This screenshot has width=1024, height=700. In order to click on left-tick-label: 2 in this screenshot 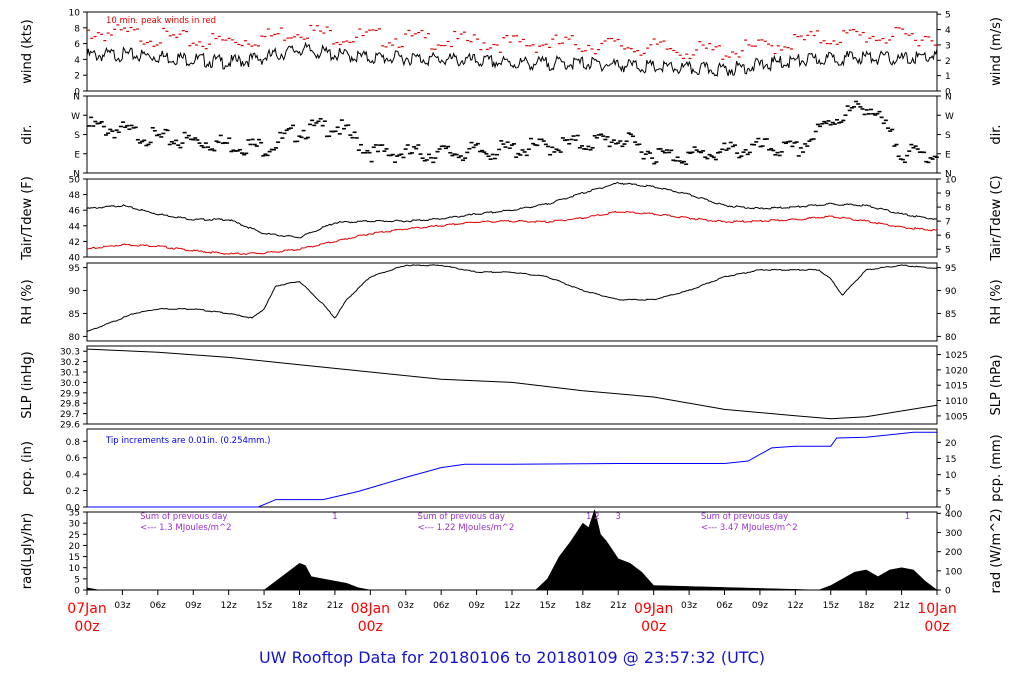, I will do `click(77, 77)`.